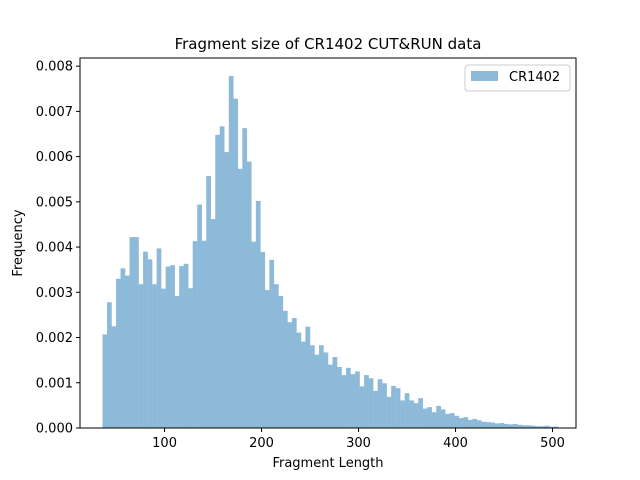 The width and height of the screenshot is (640, 480). I want to click on y-axis-label: Frequency, so click(18, 242).